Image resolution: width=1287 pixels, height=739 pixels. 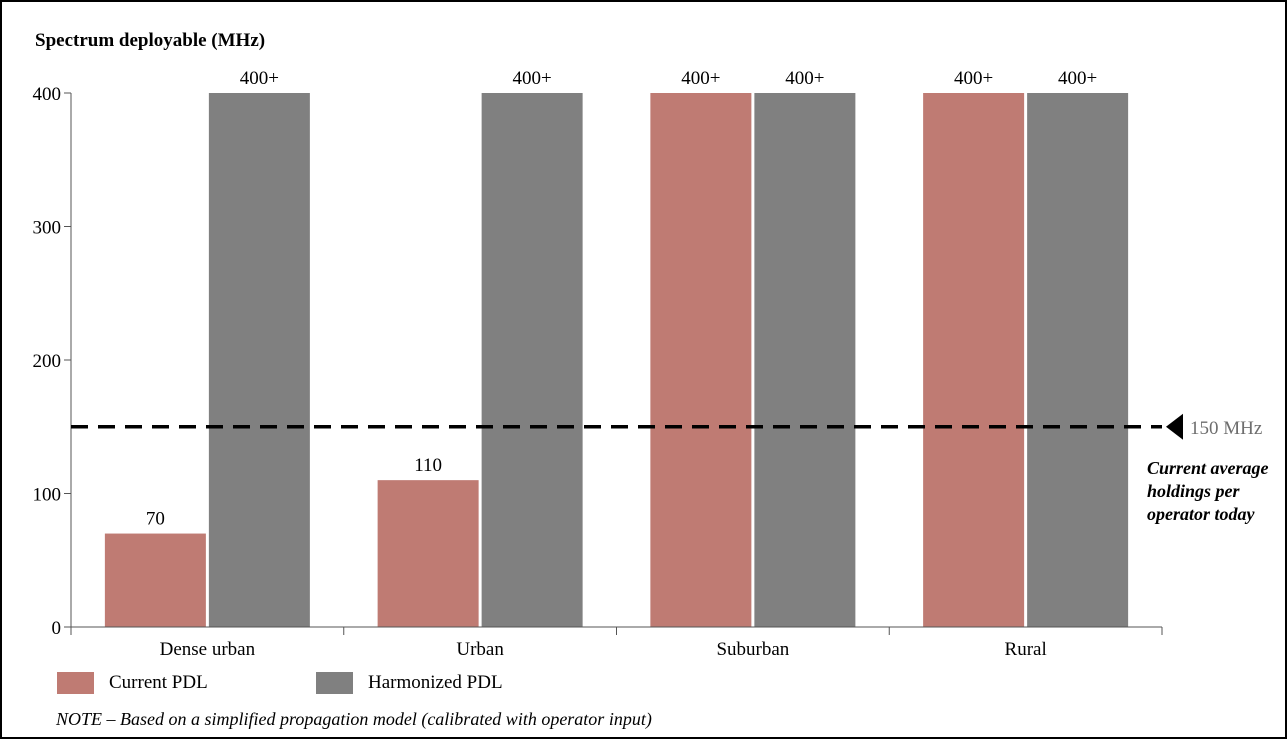 I want to click on data-label-current-1: 70, so click(x=155, y=519).